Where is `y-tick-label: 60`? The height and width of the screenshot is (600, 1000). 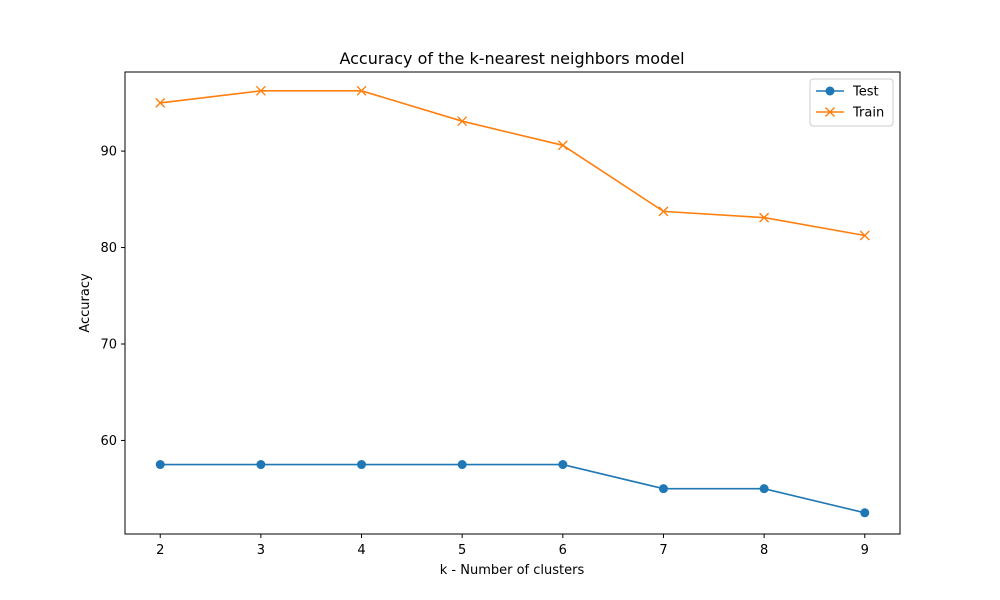
y-tick-label: 60 is located at coordinates (108, 441).